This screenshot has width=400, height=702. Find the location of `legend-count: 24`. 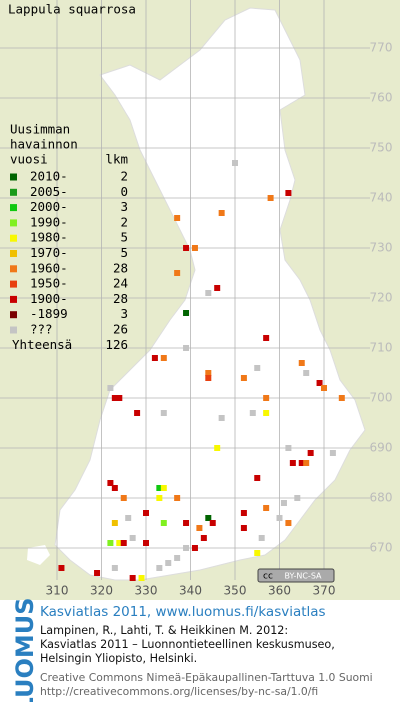

legend-count: 24 is located at coordinates (120, 283).